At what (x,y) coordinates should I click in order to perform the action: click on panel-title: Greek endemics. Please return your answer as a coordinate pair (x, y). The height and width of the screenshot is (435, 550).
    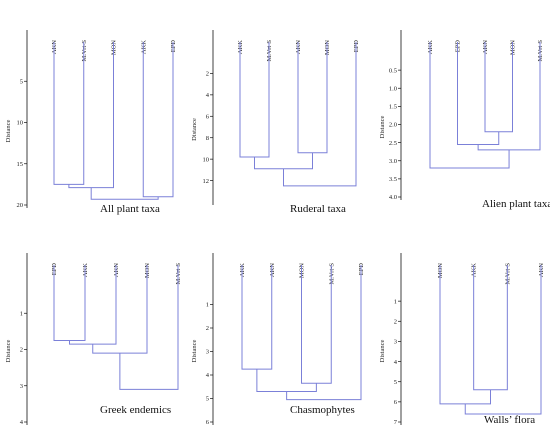
    Looking at the image, I should click on (135, 410).